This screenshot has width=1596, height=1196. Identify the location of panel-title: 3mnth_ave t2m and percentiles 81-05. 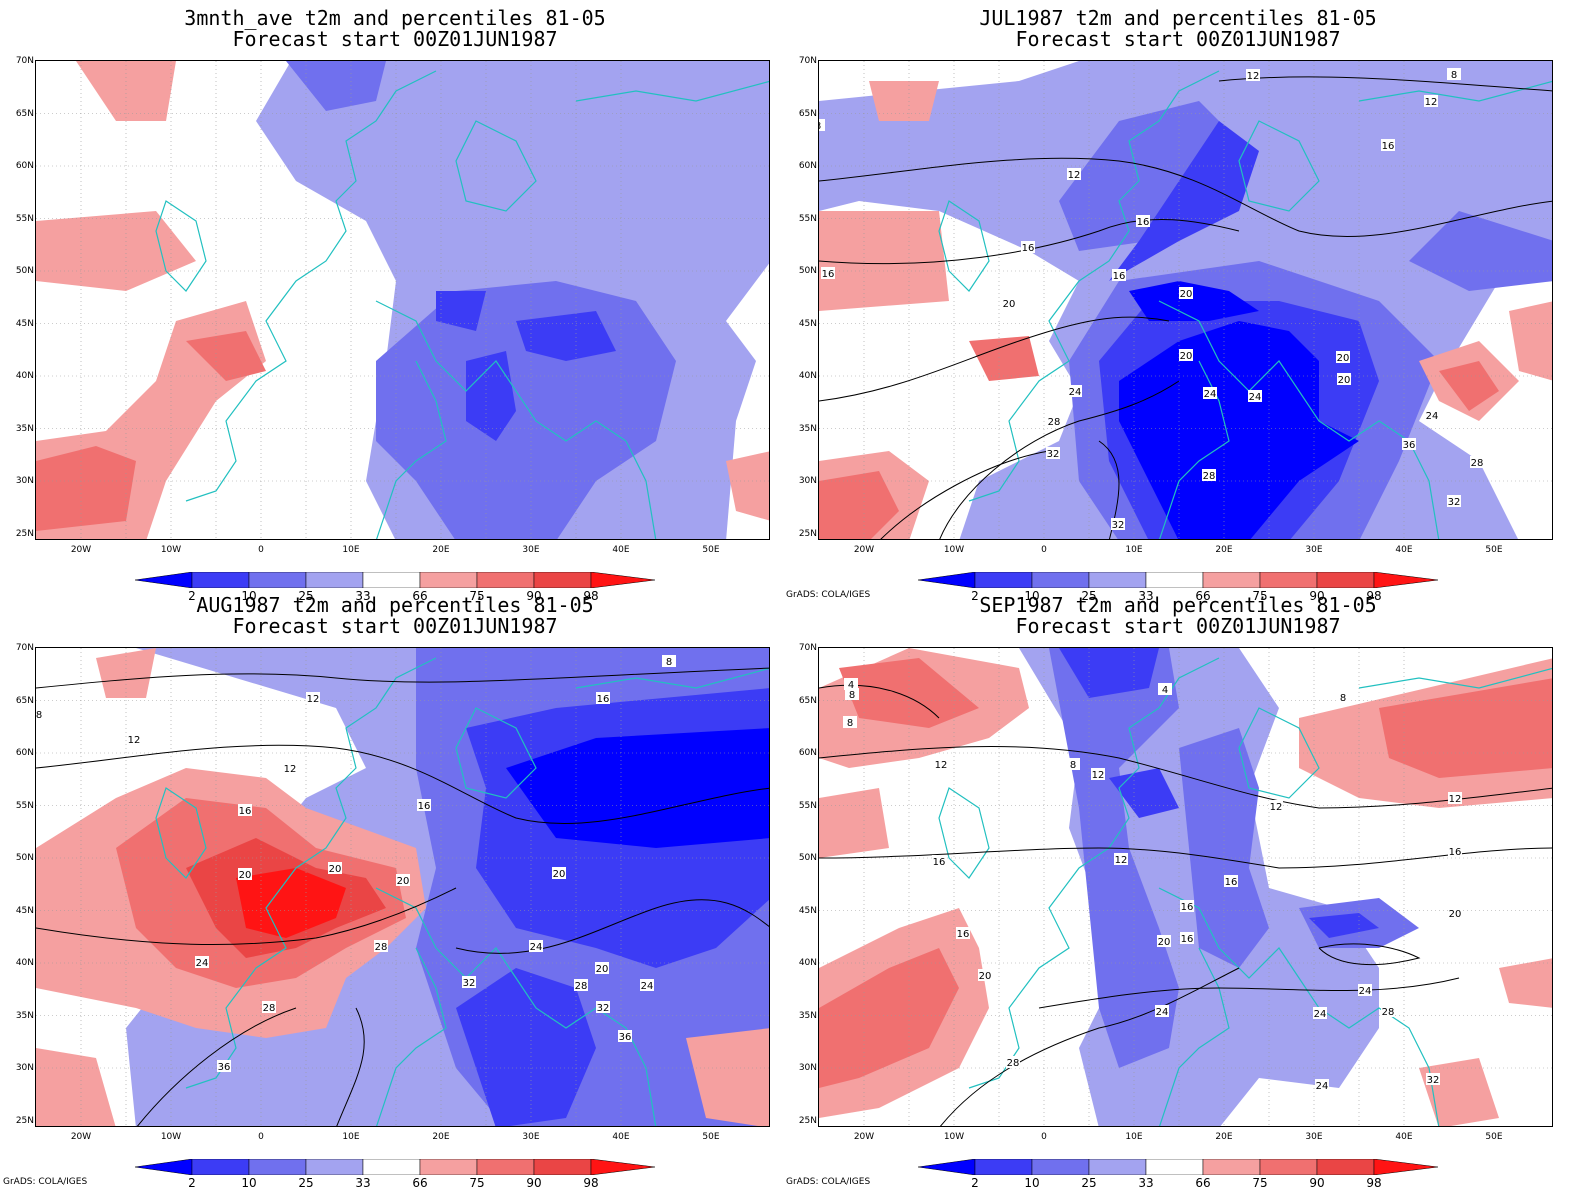
(395, 18).